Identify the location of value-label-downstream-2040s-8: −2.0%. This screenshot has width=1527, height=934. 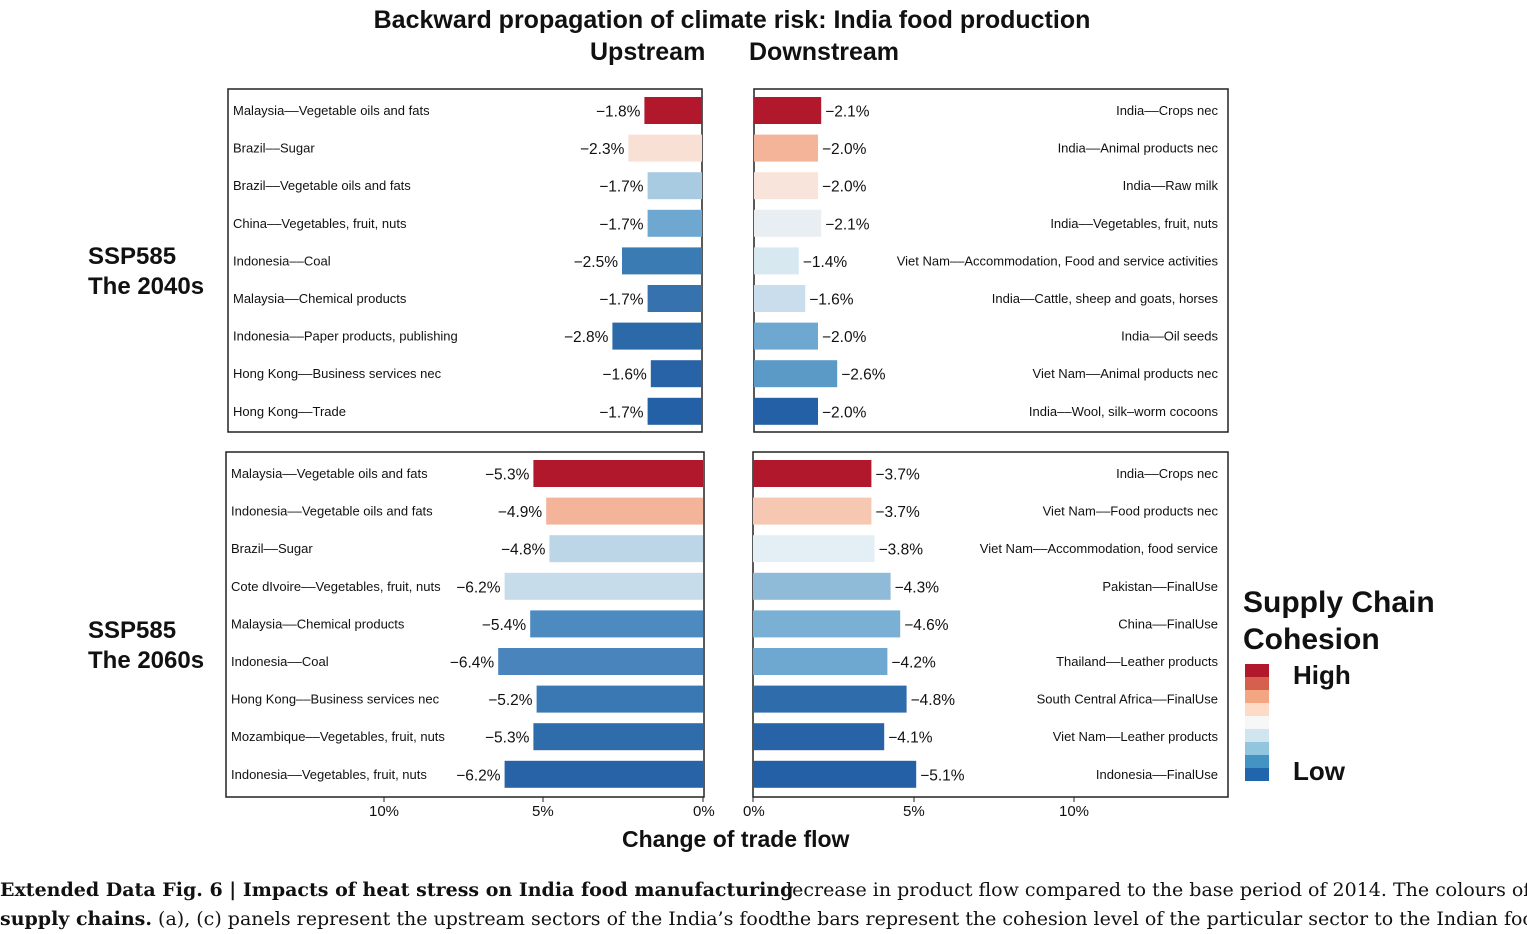
(844, 412).